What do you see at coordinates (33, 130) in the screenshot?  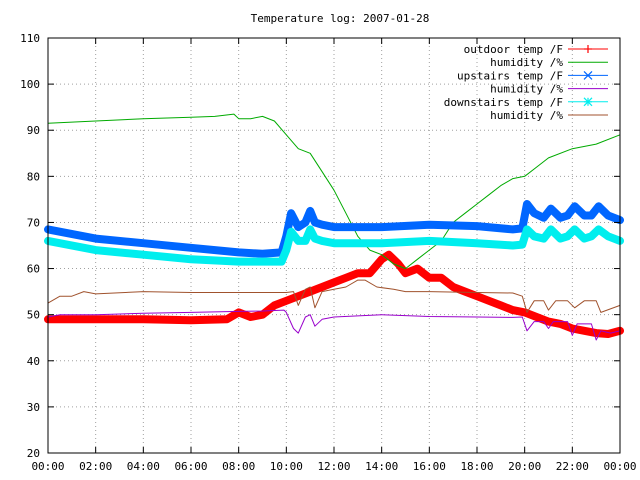 I see `y-tick-label: 90` at bounding box center [33, 130].